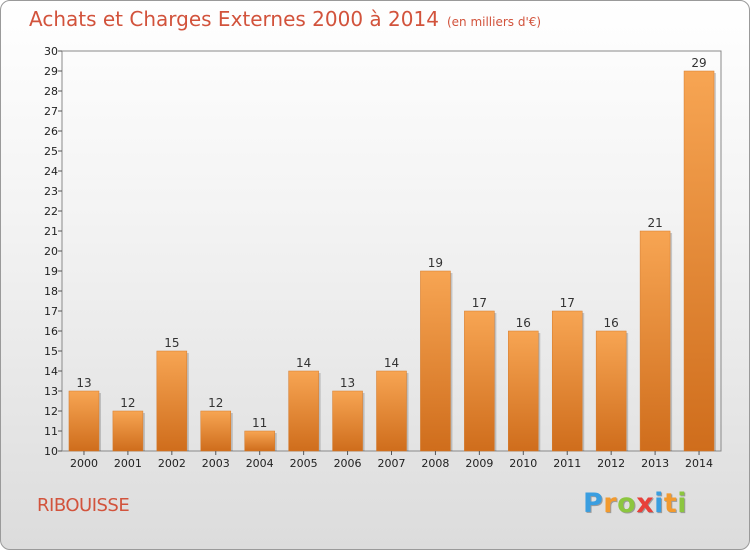  What do you see at coordinates (654, 223) in the screenshot?
I see `bar-value-label: 21` at bounding box center [654, 223].